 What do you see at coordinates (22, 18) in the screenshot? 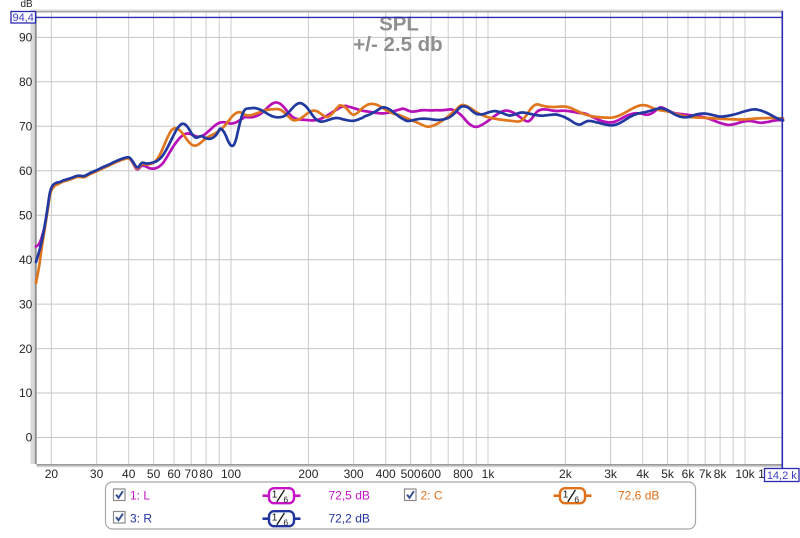
I see `svg-text: 94,4` at bounding box center [22, 18].